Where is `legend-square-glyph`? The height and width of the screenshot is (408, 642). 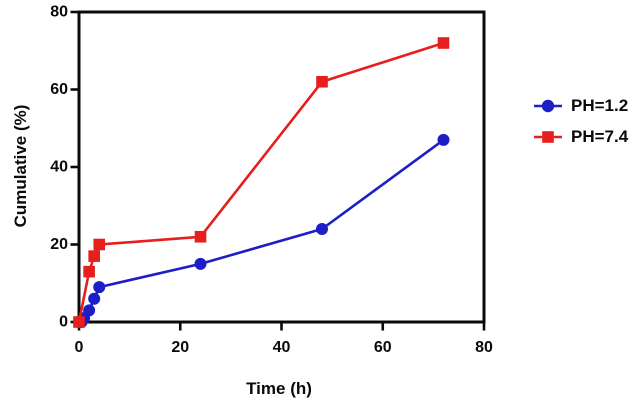
legend-square-glyph is located at coordinates (548, 137).